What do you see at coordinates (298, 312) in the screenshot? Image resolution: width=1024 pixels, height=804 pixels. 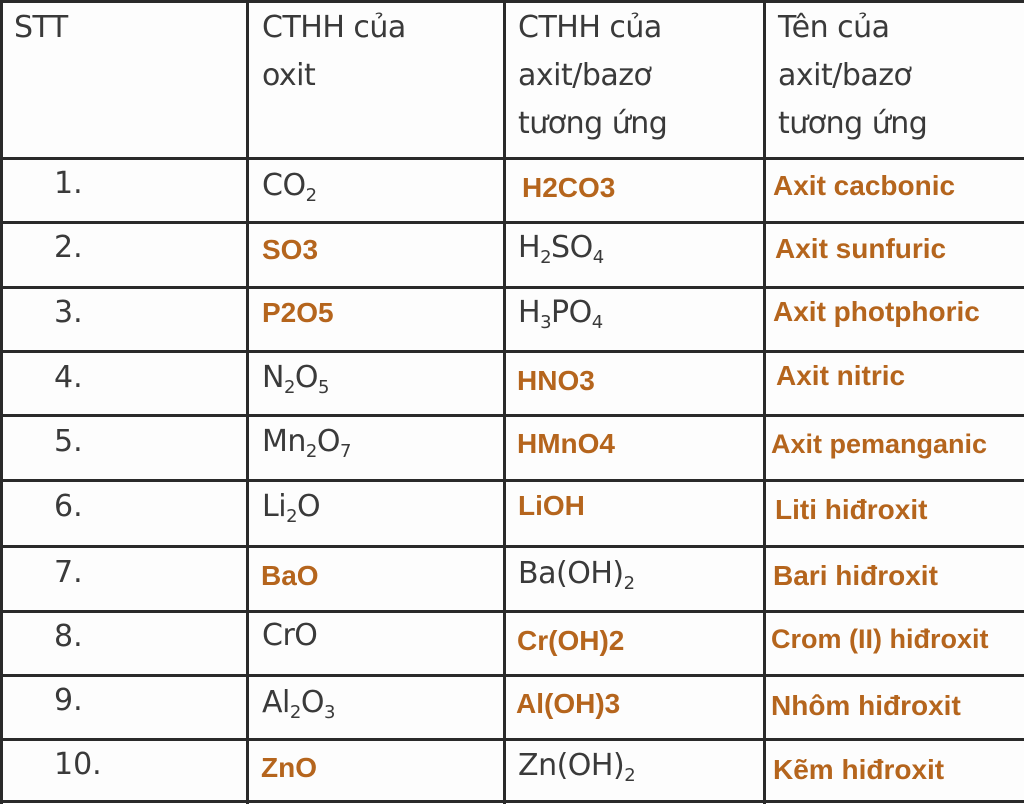 I see `oxide-formula: P2O5` at bounding box center [298, 312].